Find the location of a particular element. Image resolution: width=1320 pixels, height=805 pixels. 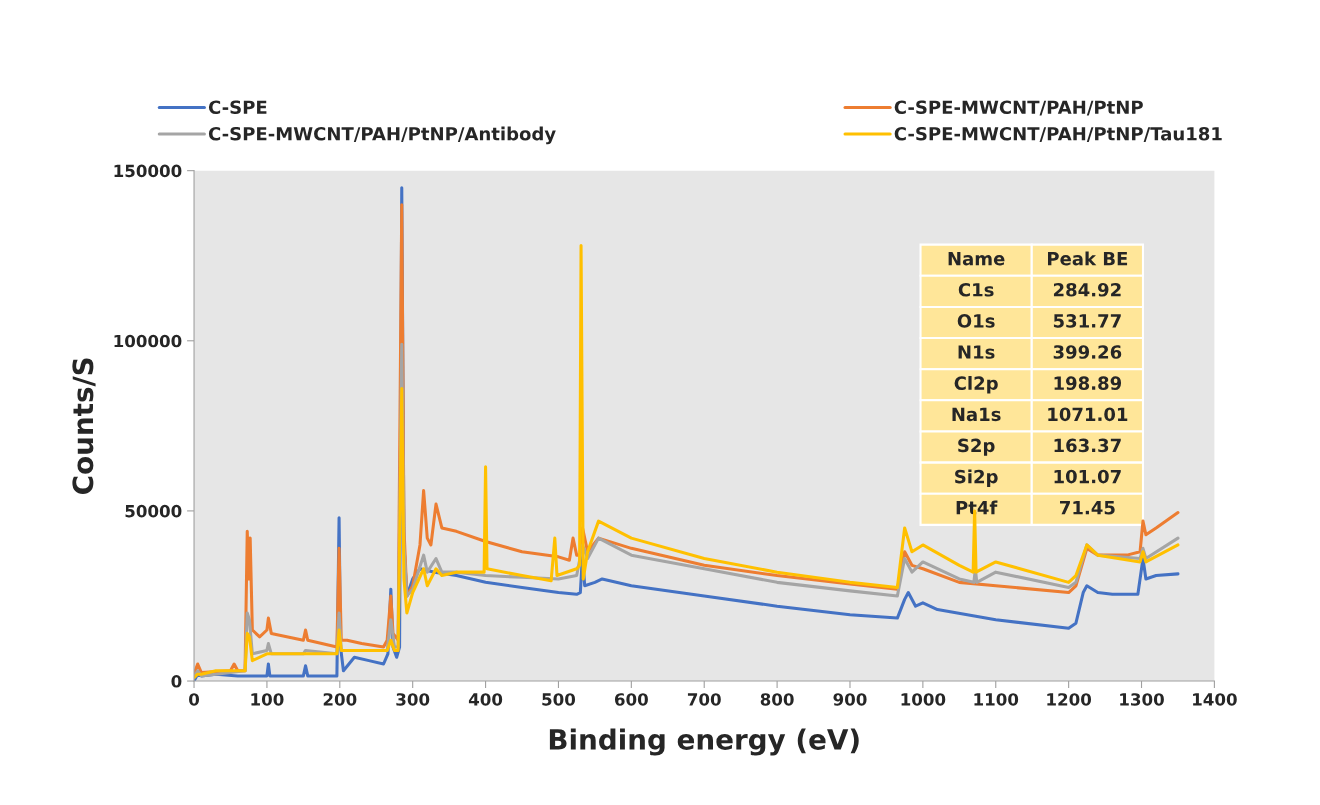

x-tick-label: 1300 is located at coordinates (1142, 699).